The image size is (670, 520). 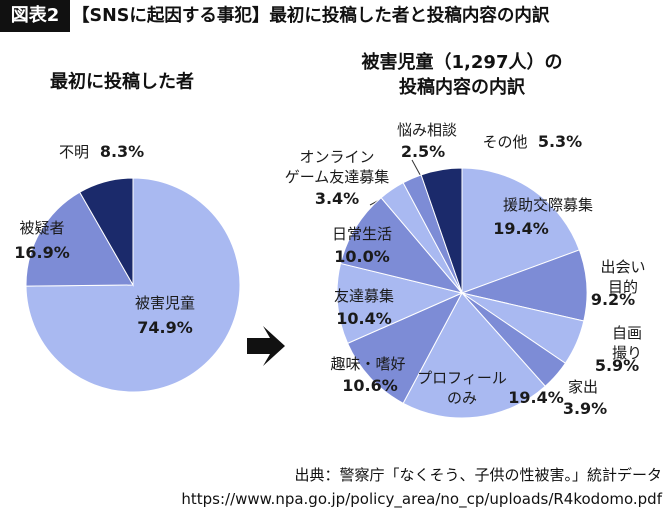 What do you see at coordinates (364, 318) in the screenshot?
I see `value-label: 10.4%` at bounding box center [364, 318].